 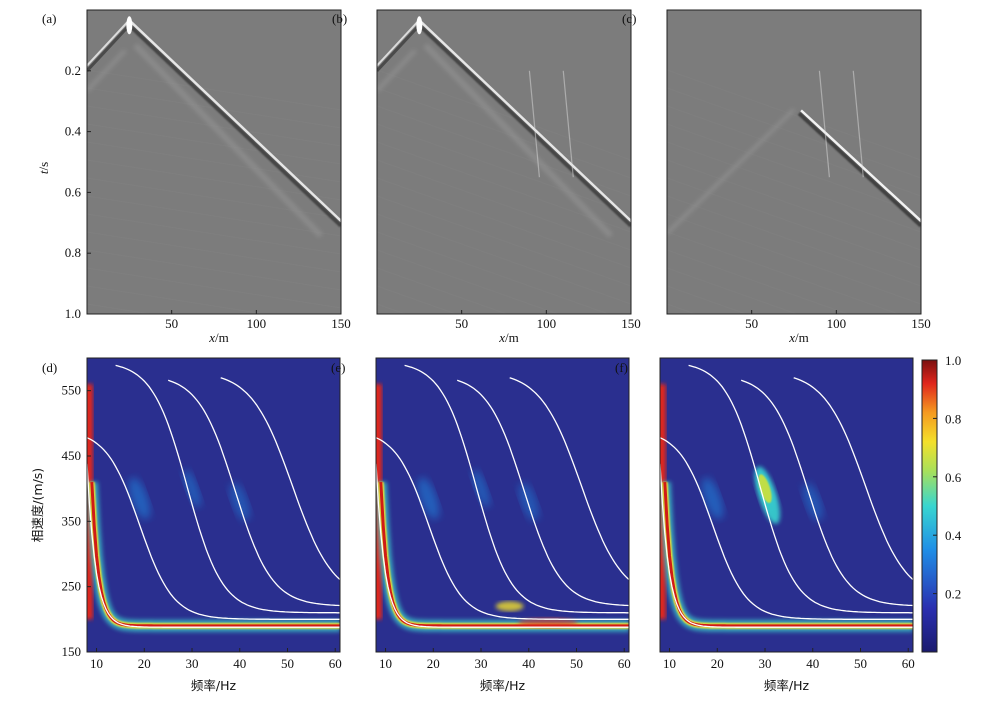 What do you see at coordinates (398, 44) in the screenshot?
I see `direct-wave-left-bright` at bounding box center [398, 44].